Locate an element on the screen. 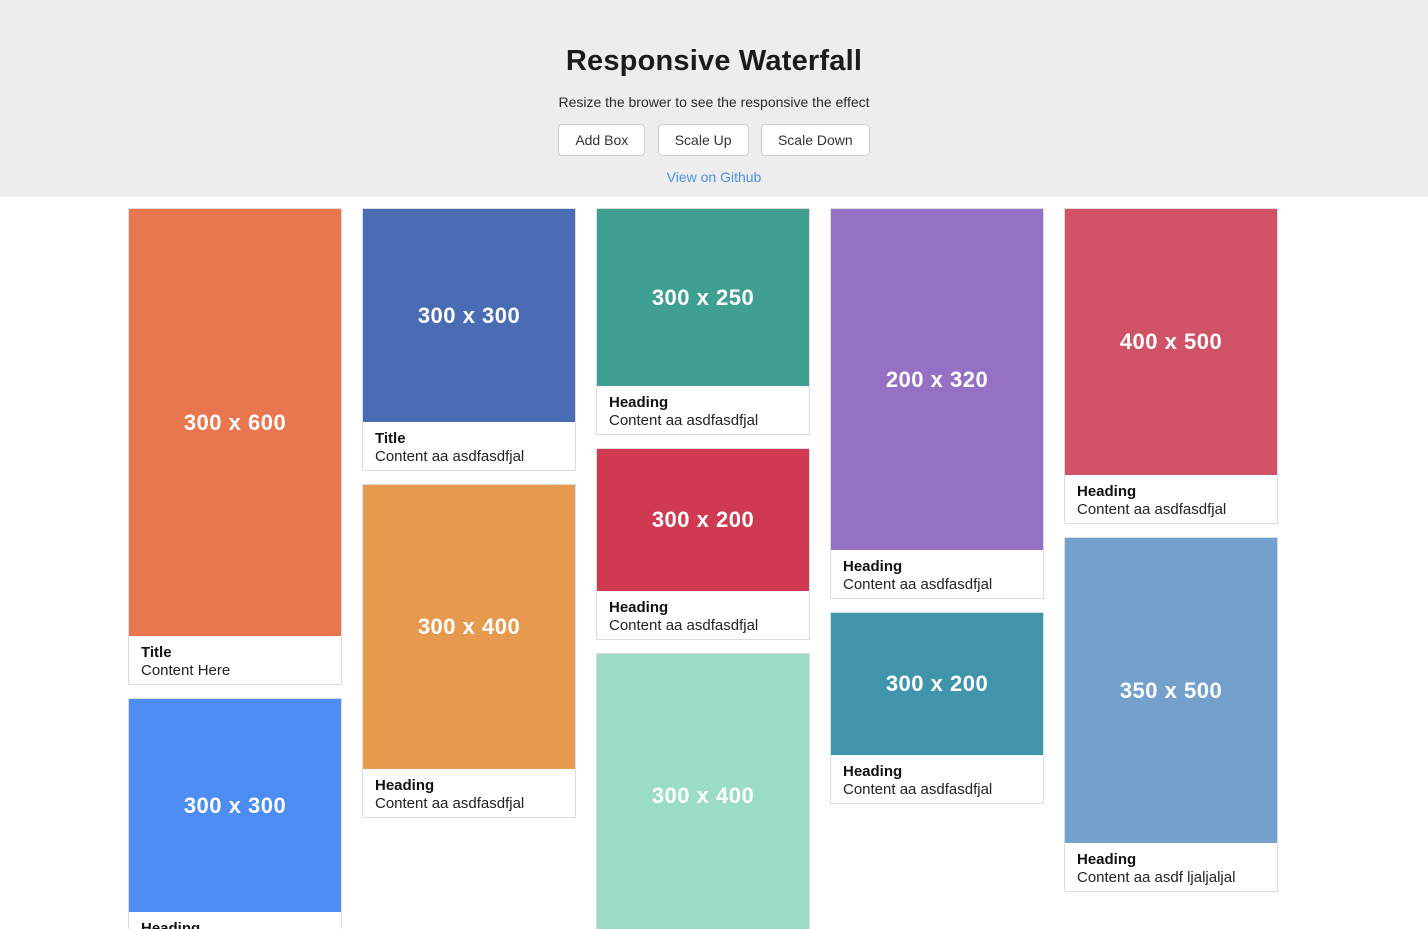 The width and height of the screenshot is (1428, 929). placeholder-image: 200 x 320 is located at coordinates (937, 379).